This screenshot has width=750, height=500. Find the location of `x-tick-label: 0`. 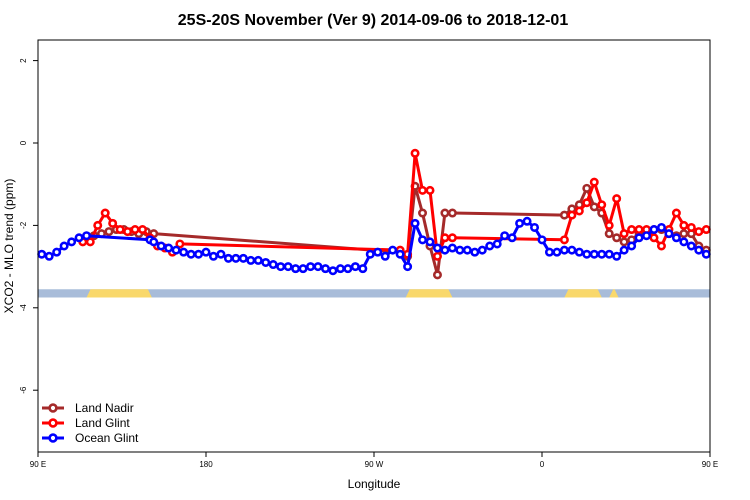

x-tick-label: 0 is located at coordinates (542, 464).